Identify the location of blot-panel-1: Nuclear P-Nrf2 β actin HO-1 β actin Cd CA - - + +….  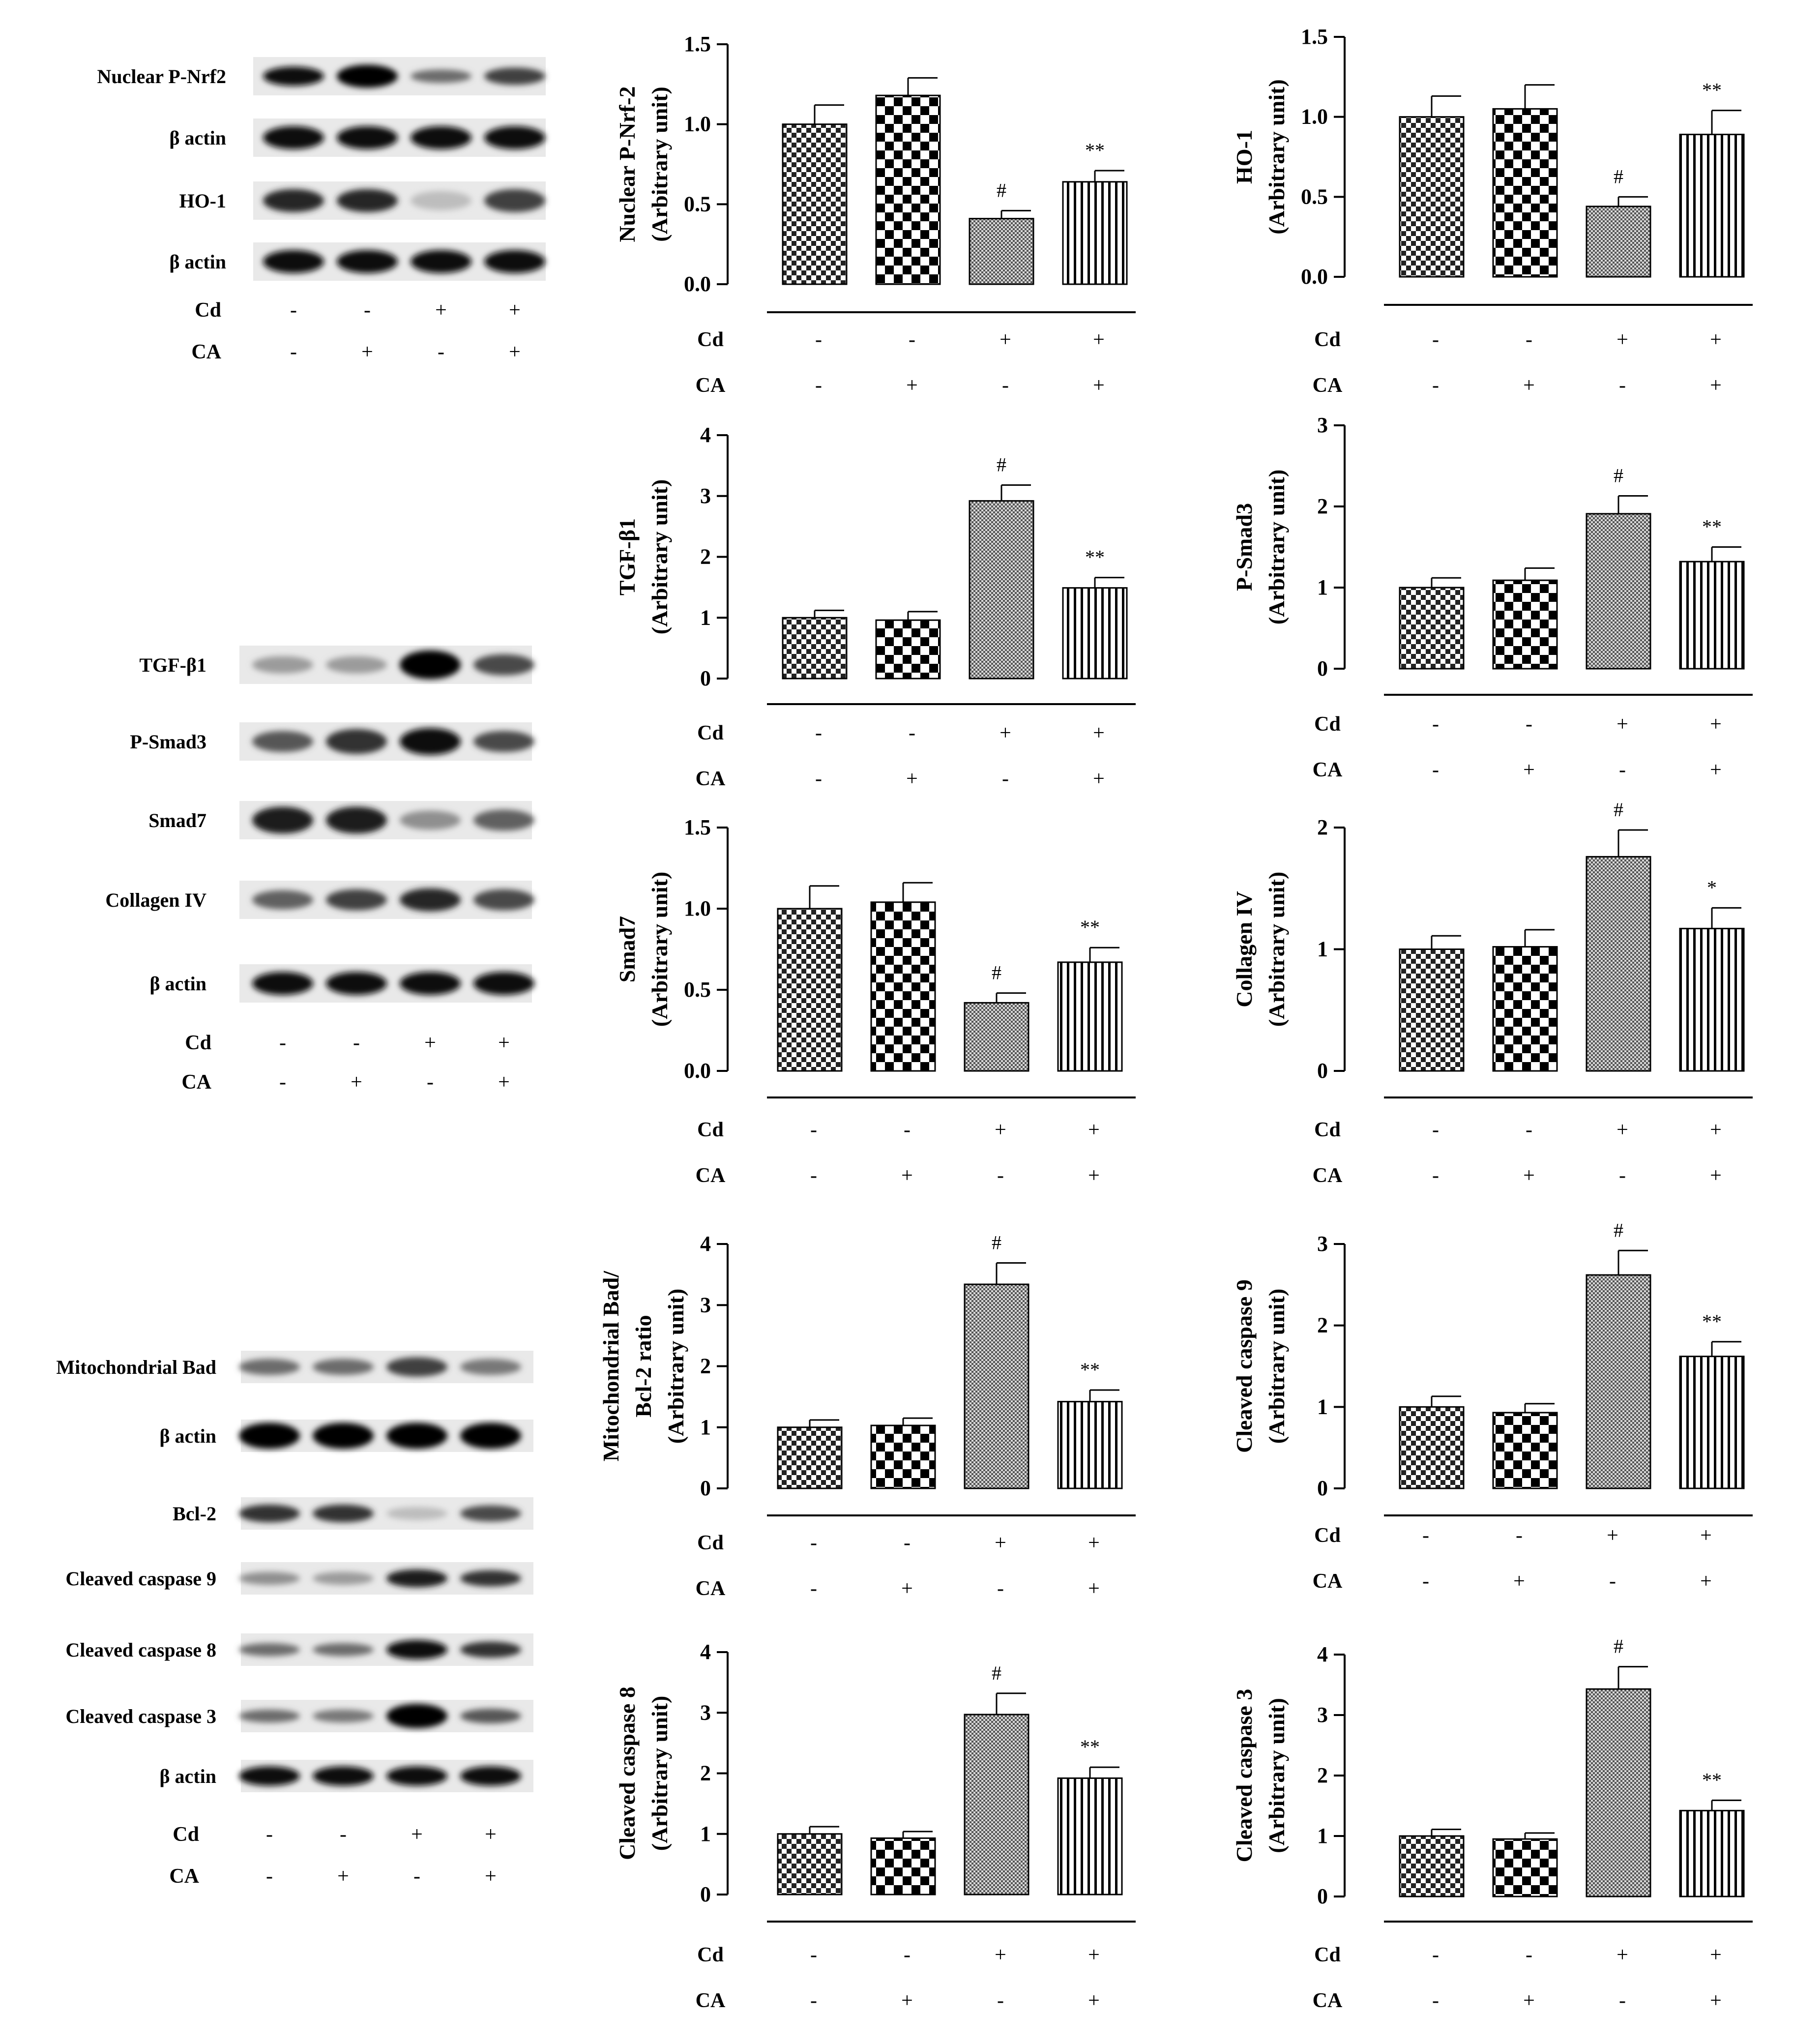
(321, 210).